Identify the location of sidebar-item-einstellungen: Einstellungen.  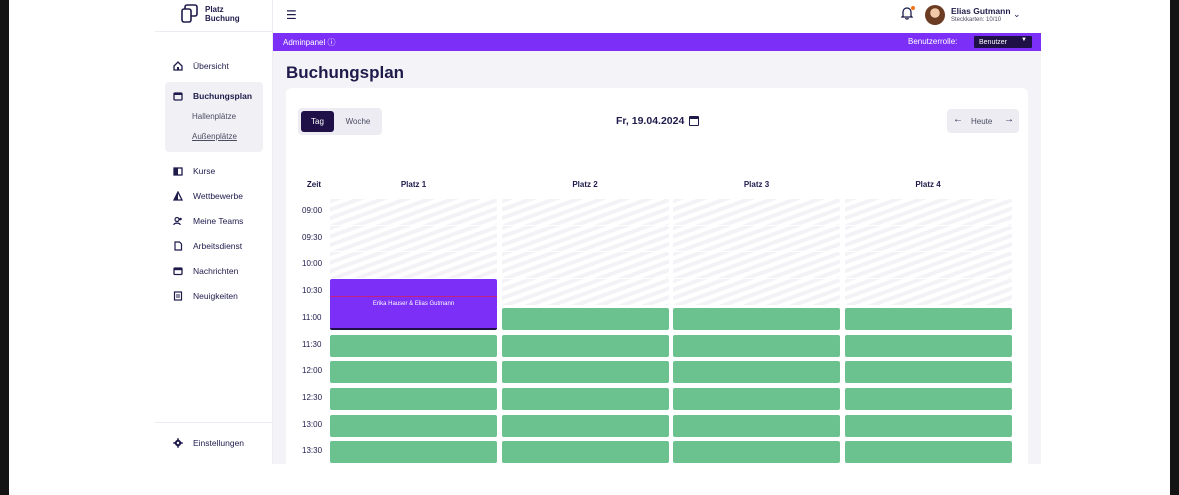
(208, 443).